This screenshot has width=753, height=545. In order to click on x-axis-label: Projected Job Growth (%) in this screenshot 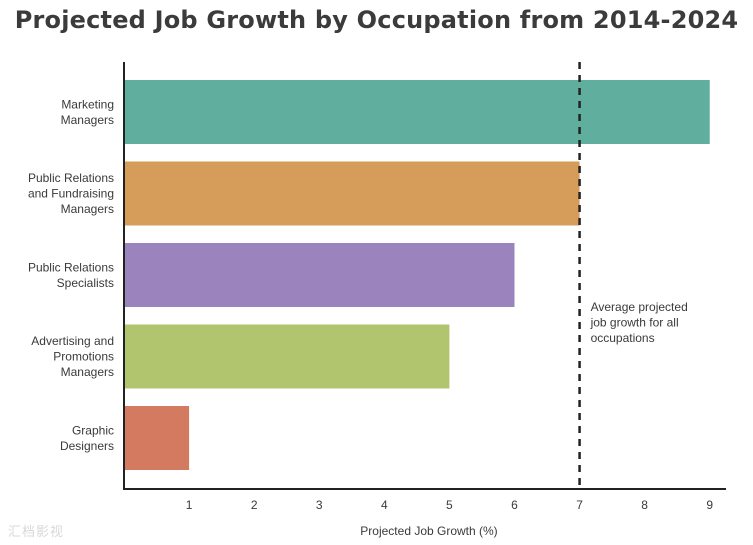, I will do `click(428, 531)`.